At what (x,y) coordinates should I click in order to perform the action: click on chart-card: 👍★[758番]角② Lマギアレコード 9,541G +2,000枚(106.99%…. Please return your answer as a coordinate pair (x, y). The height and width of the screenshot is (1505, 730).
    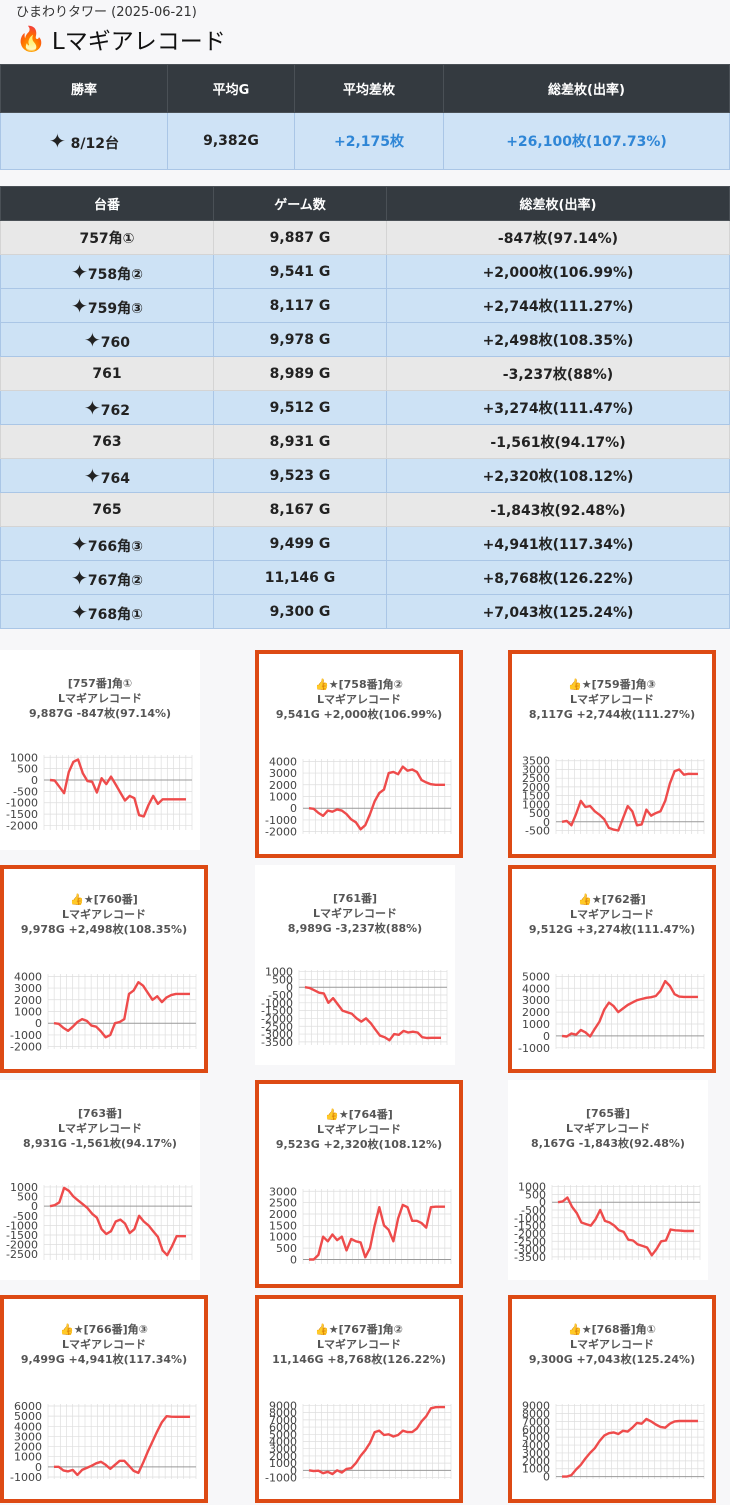
    Looking at the image, I should click on (359, 754).